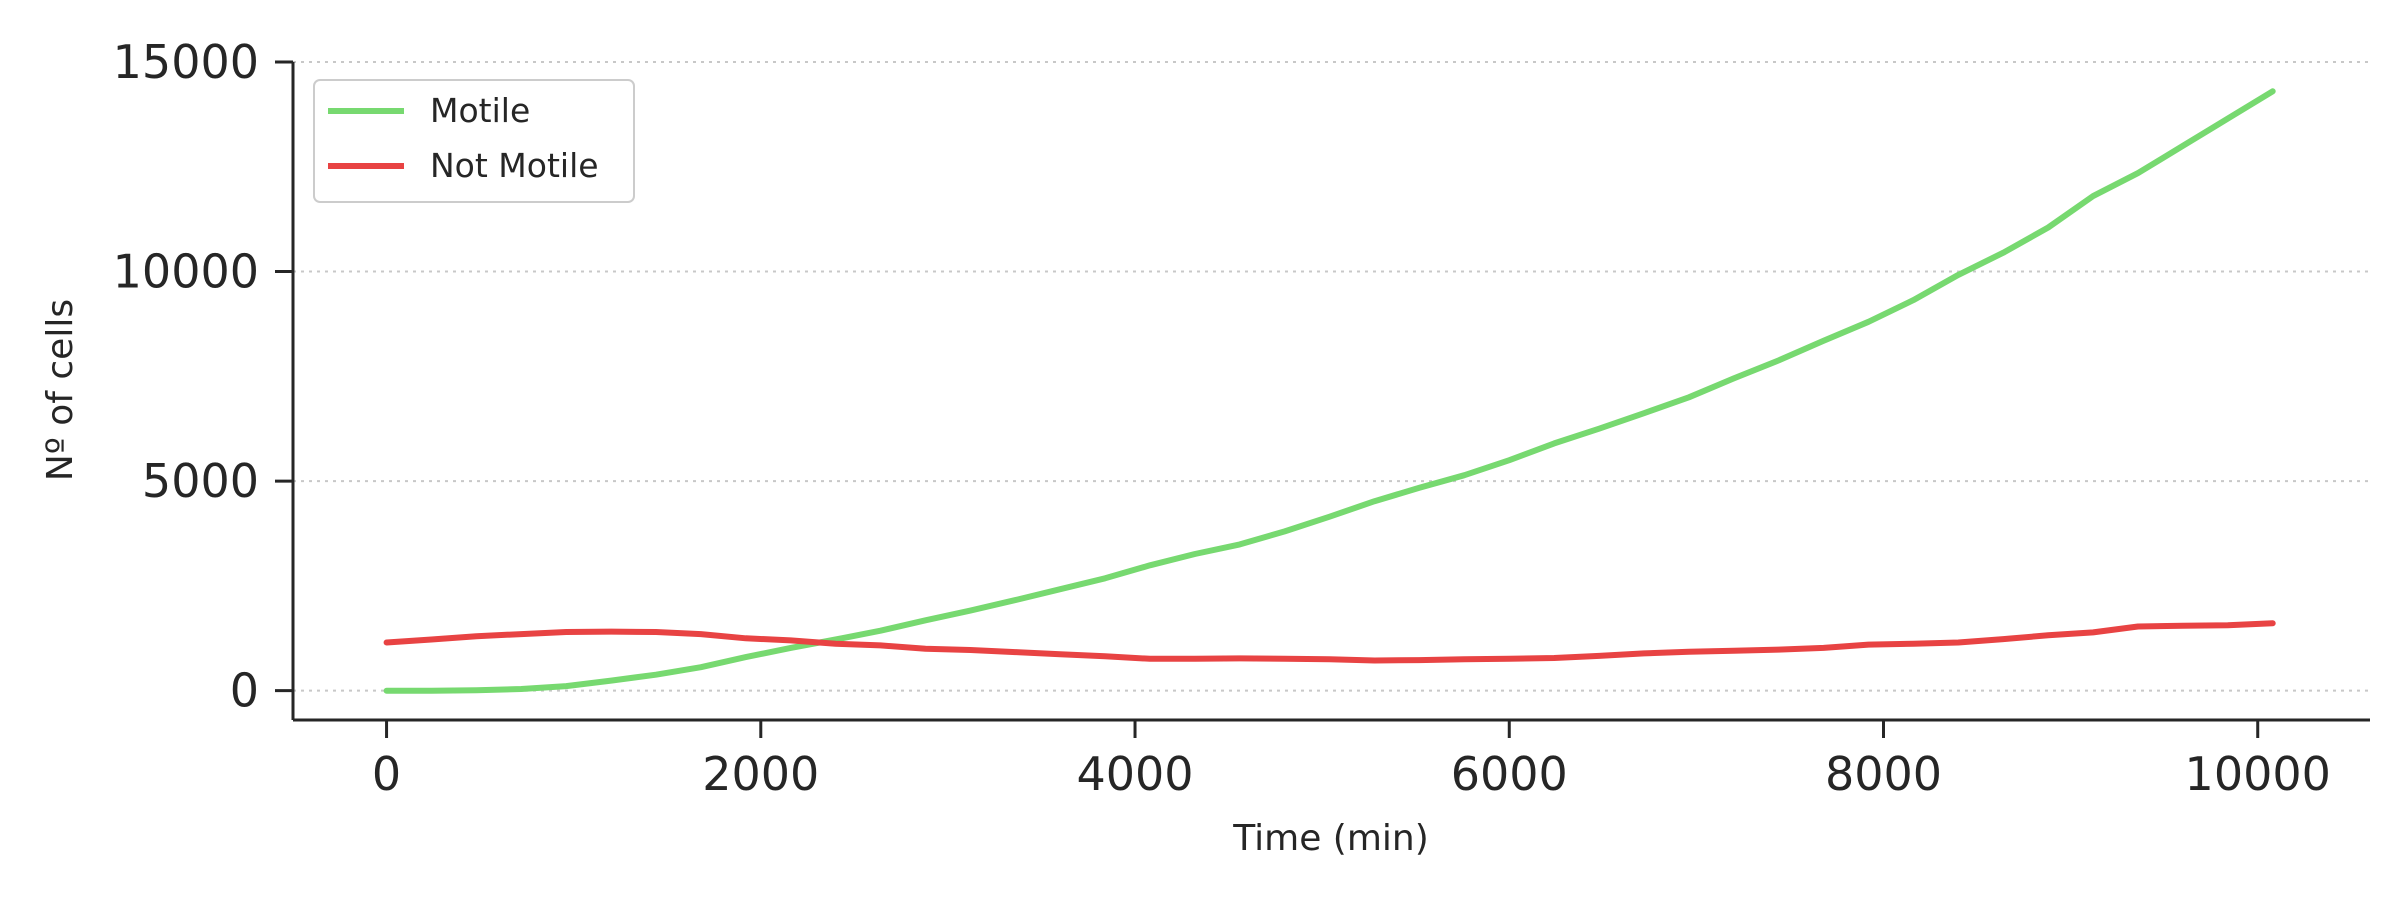  Describe the element at coordinates (1509, 774) in the screenshot. I see `x-tick-label: 6000` at that location.